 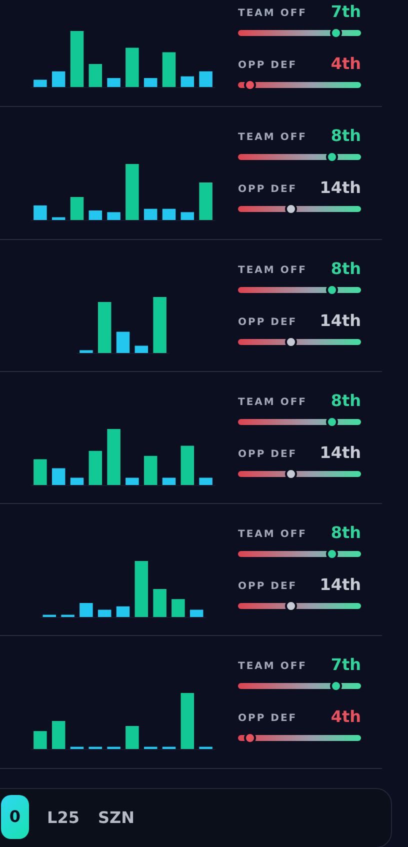 What do you see at coordinates (116, 817) in the screenshot?
I see `text: SZN` at bounding box center [116, 817].